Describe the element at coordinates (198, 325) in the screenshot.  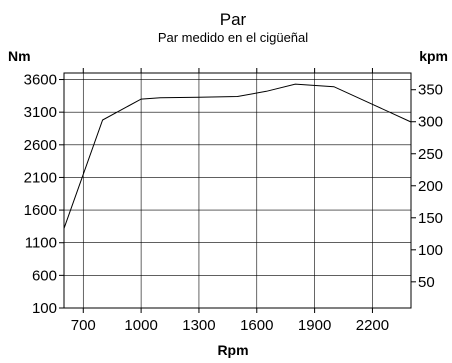
I see `x-tick-label: 1300` at that location.